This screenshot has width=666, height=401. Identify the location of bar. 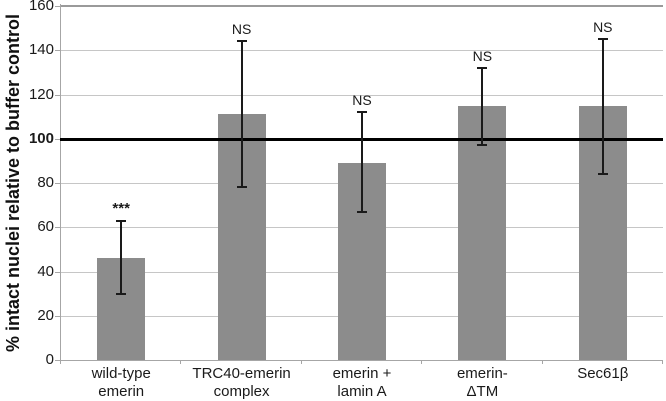
(482, 232).